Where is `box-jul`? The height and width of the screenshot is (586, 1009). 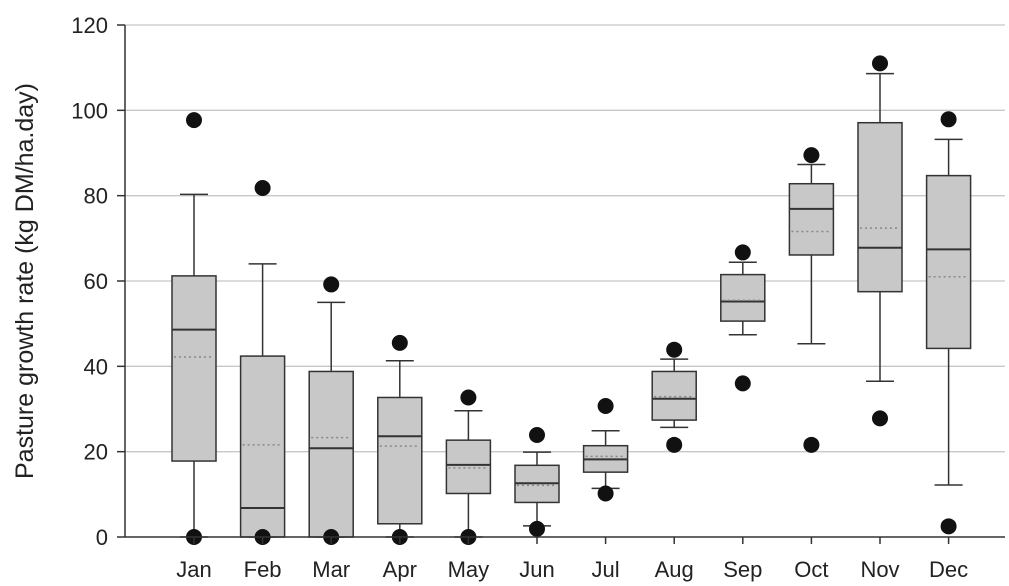
box-jul is located at coordinates (605, 450).